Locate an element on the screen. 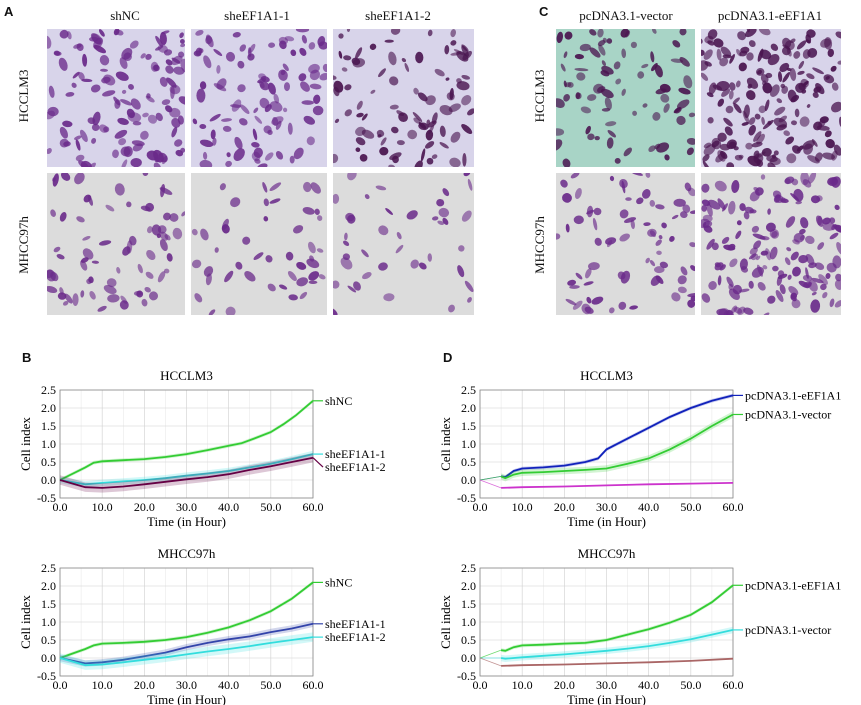  chart-title: MHCC97h is located at coordinates (187, 553).